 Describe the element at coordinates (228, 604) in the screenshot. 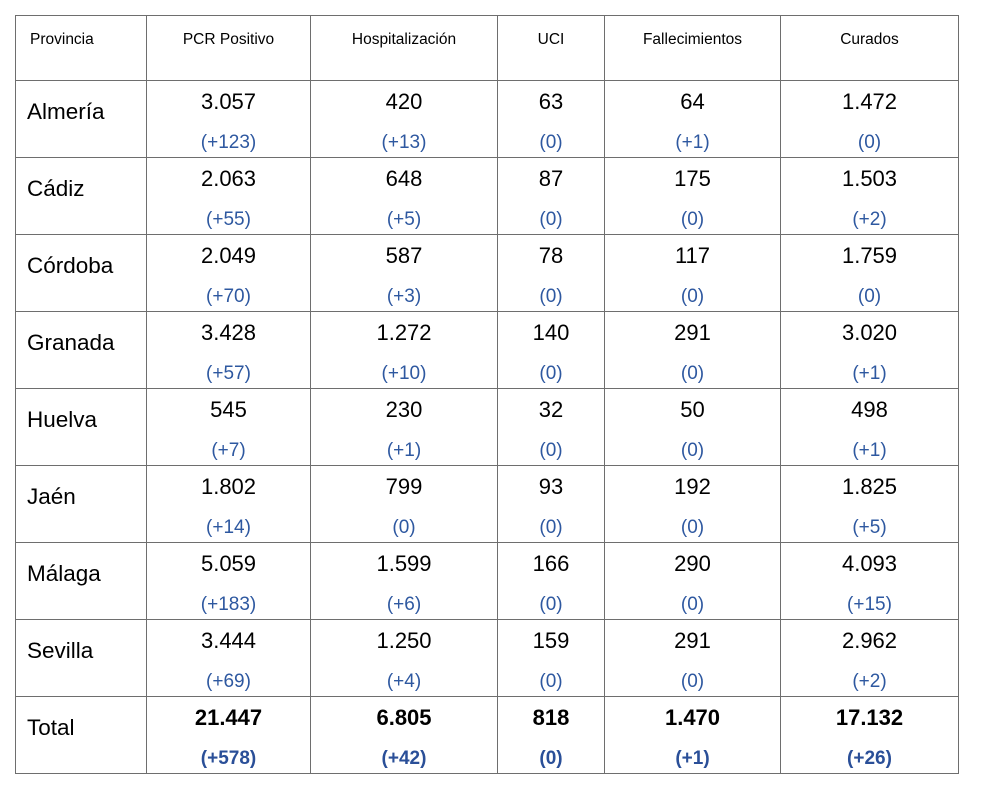

I see `pcr-positivo-delta: (+183)` at that location.